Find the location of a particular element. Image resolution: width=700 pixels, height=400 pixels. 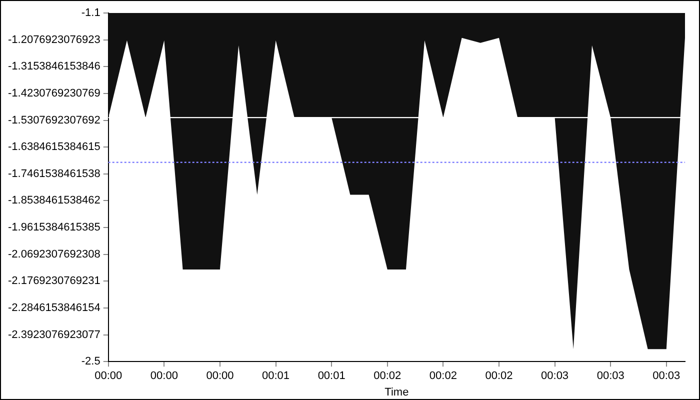

y-tick-label: -2.2846153846154 is located at coordinates (54, 308).